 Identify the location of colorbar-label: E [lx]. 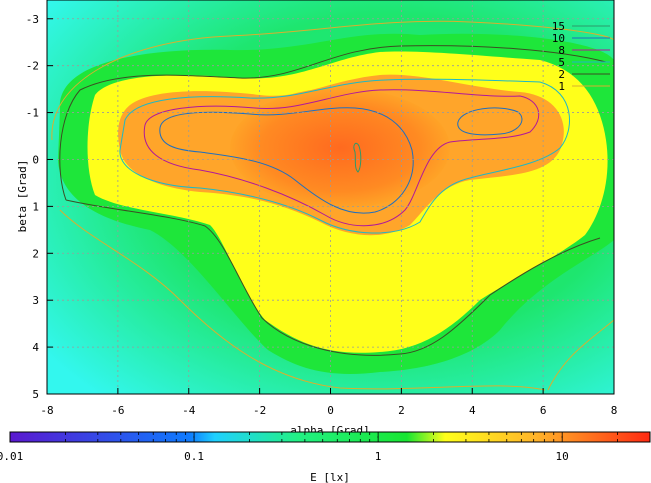
(330, 477).